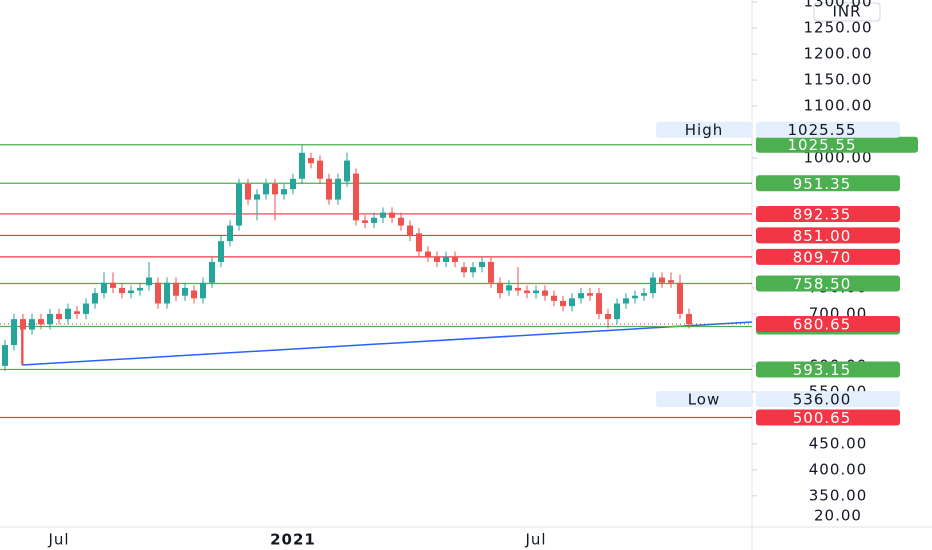 Image resolution: width=932 pixels, height=550 pixels. Describe the element at coordinates (822, 370) in the screenshot. I see `level-tag-label: 593.15` at that location.